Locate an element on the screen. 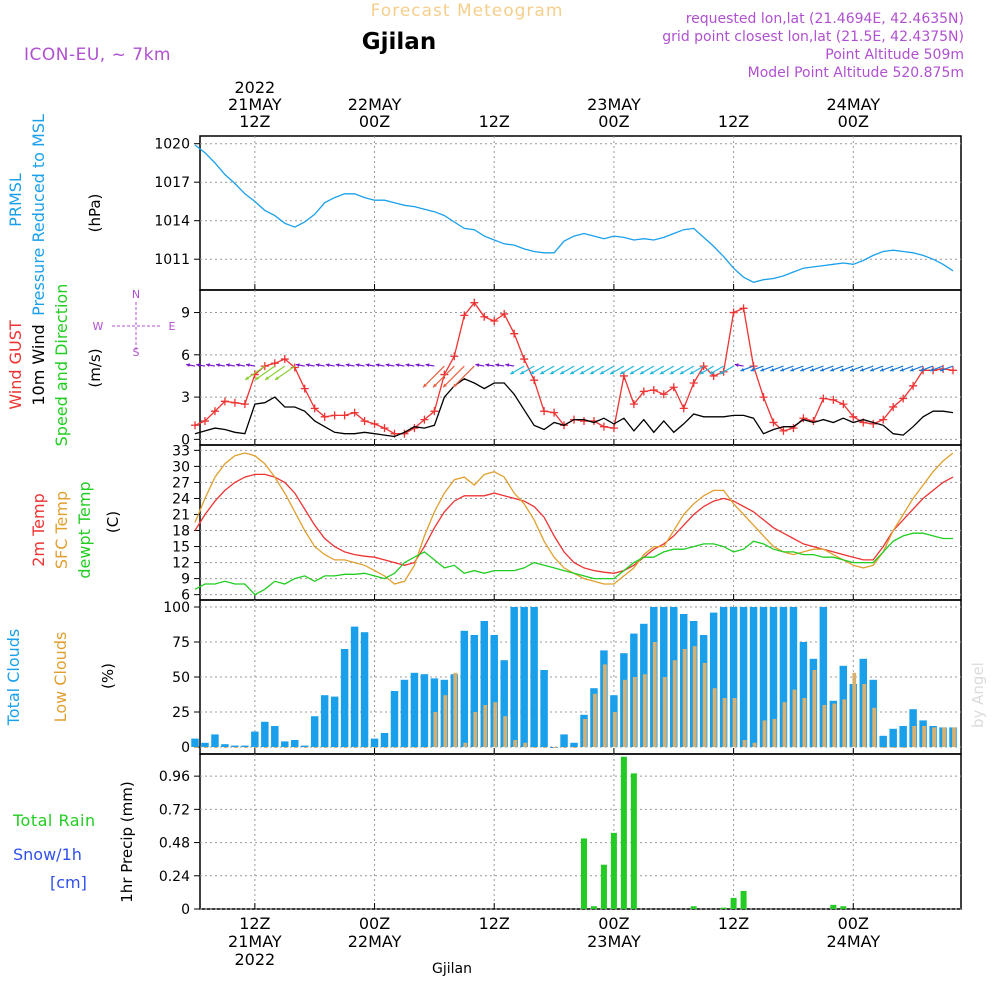 Image resolution: width=1000 pixels, height=1000 pixels. series-line-pressure-reduced-to-msl is located at coordinates (574, 213).